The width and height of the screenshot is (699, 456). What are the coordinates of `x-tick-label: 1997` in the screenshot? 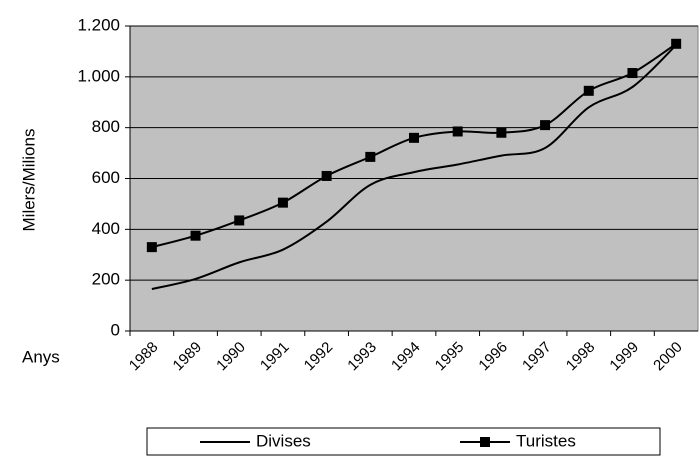 It's located at (537, 357).